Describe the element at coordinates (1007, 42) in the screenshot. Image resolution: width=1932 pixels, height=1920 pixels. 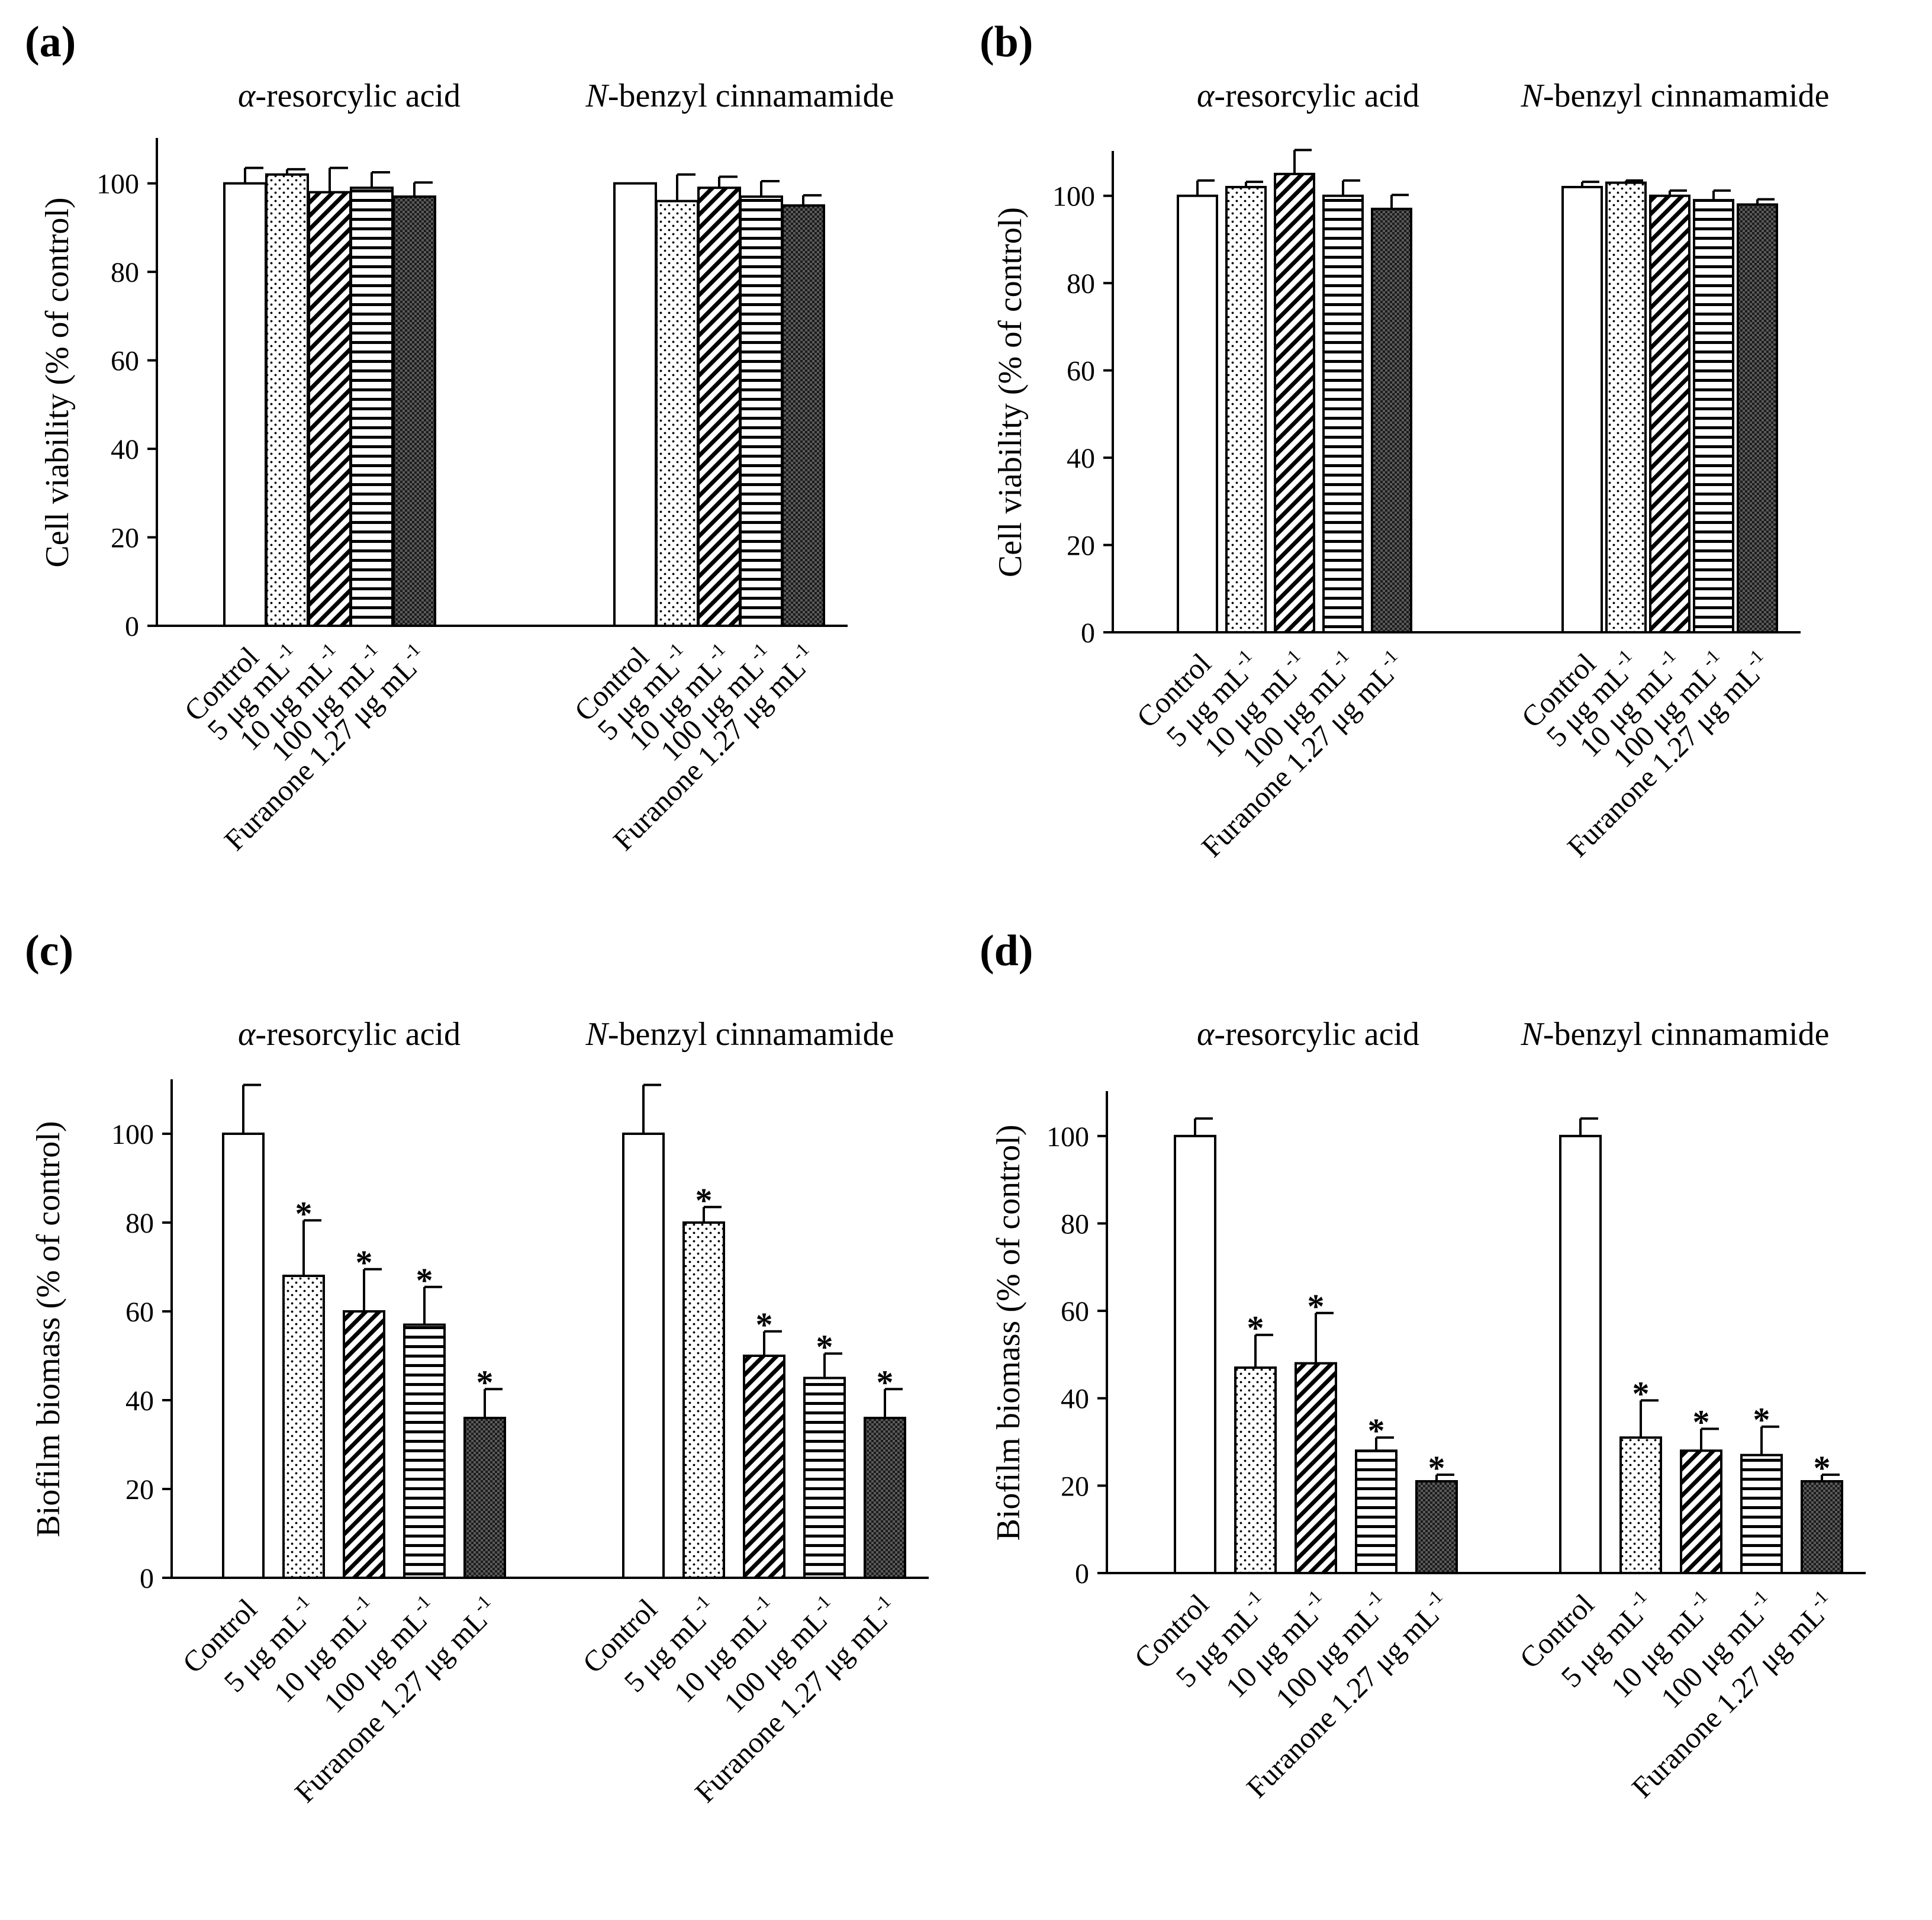
I see `panel-label: (b)` at that location.